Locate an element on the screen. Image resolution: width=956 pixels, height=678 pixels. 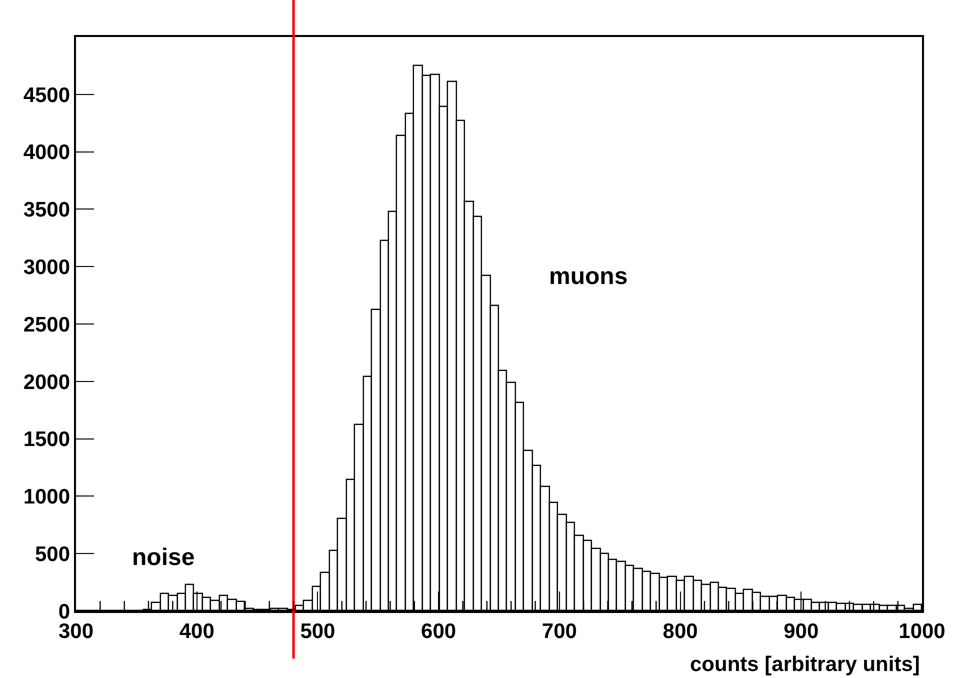
y-tick-label: 1000 is located at coordinates (46, 497).